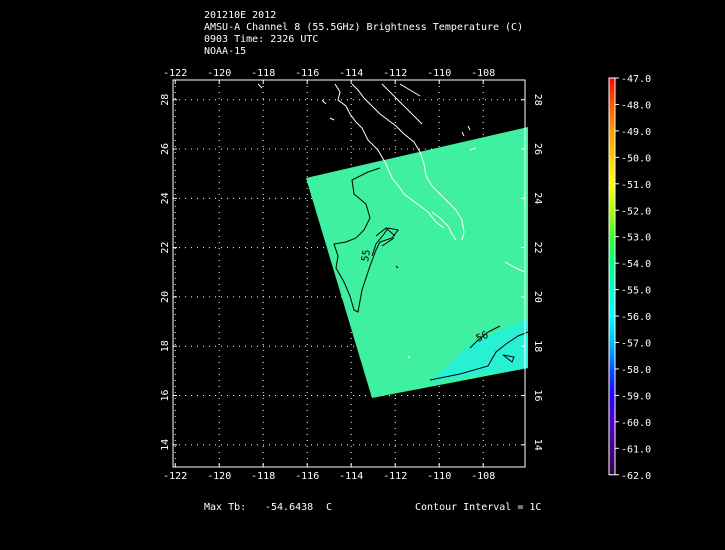 Image resolution: width=725 pixels, height=550 pixels. Describe the element at coordinates (225, 51) in the screenshot. I see `title-line-4: NOAA-15` at that location.